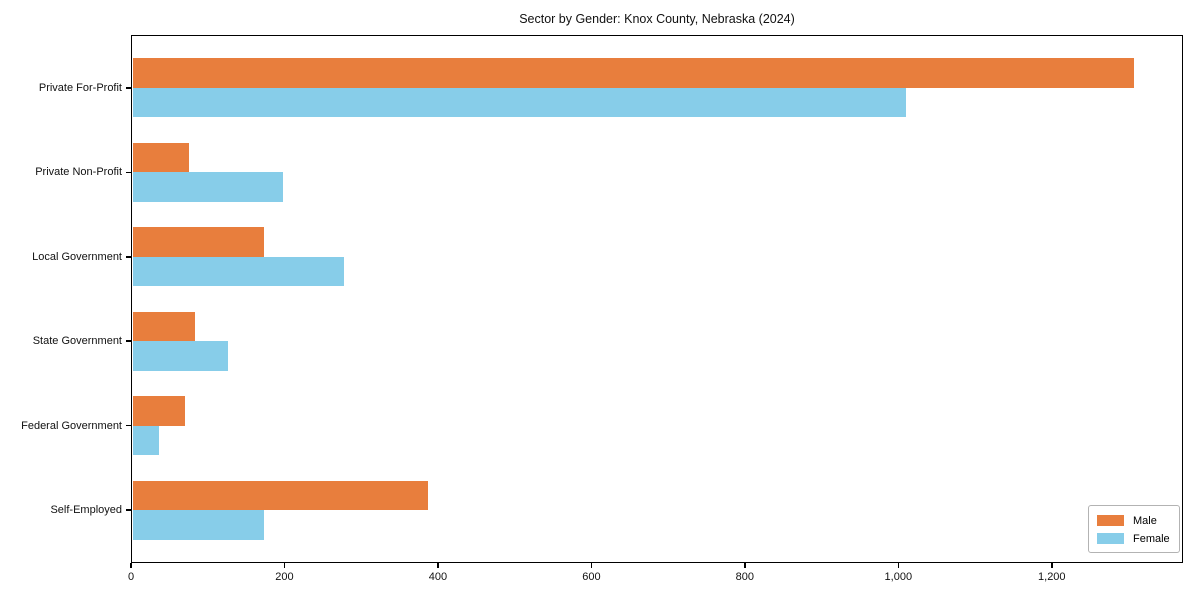 The height and width of the screenshot is (600, 1200). Describe the element at coordinates (280, 495) in the screenshot. I see `bar-male-self-employed` at that location.